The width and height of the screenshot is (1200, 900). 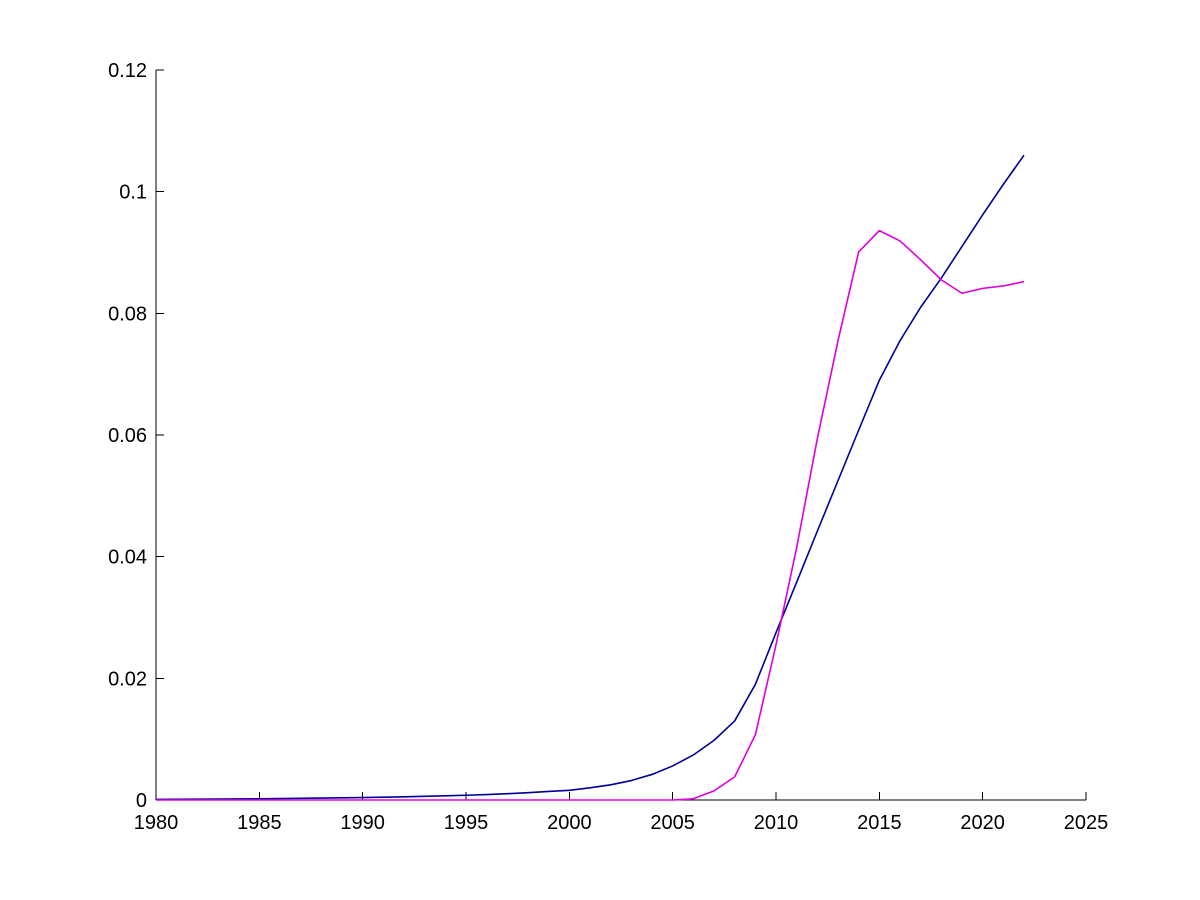 I want to click on x-tick-label: 2005, so click(x=672, y=823).